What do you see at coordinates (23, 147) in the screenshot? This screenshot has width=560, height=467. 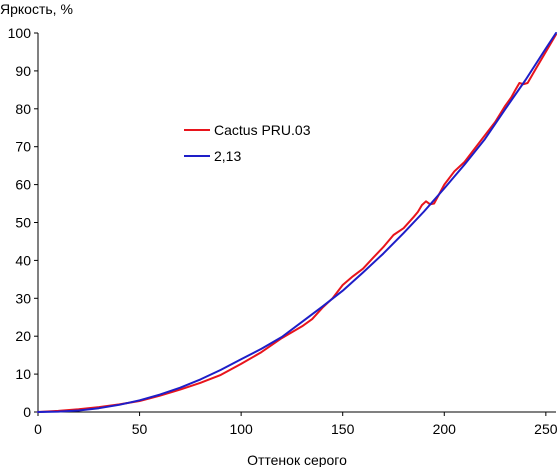 I see `y-tick-label: 70` at bounding box center [23, 147].